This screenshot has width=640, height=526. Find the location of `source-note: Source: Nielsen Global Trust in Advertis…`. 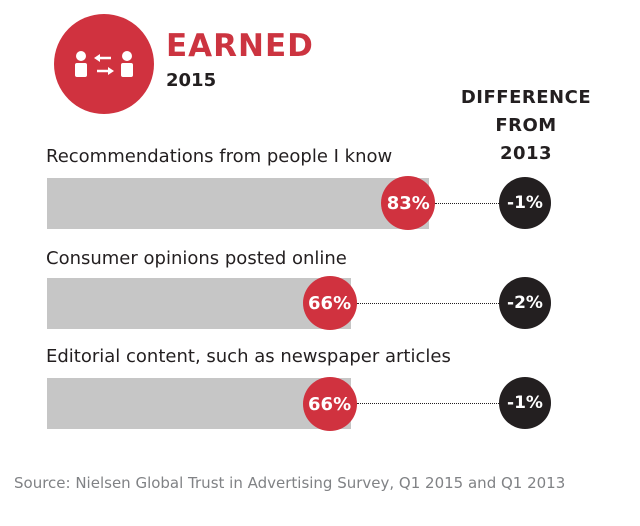

source-note: Source: Nielsen Global Trust in Advertis… is located at coordinates (290, 483).